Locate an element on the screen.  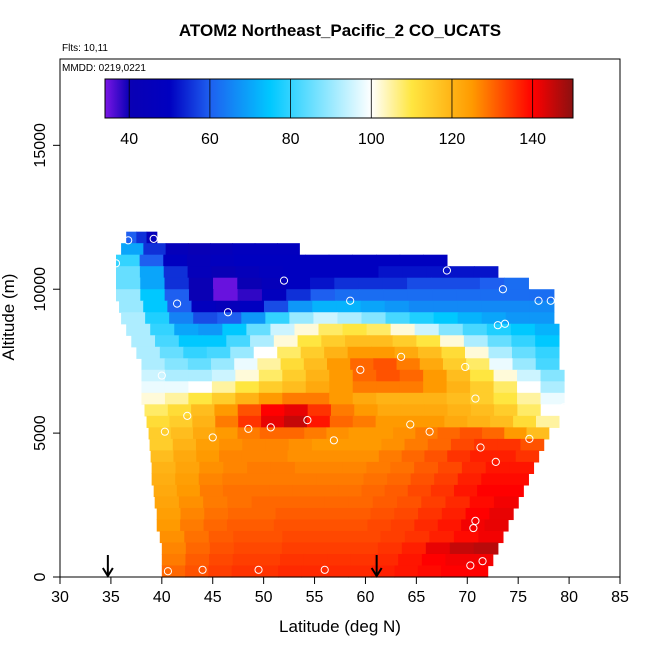
flight-arrow is located at coordinates (376, 566).